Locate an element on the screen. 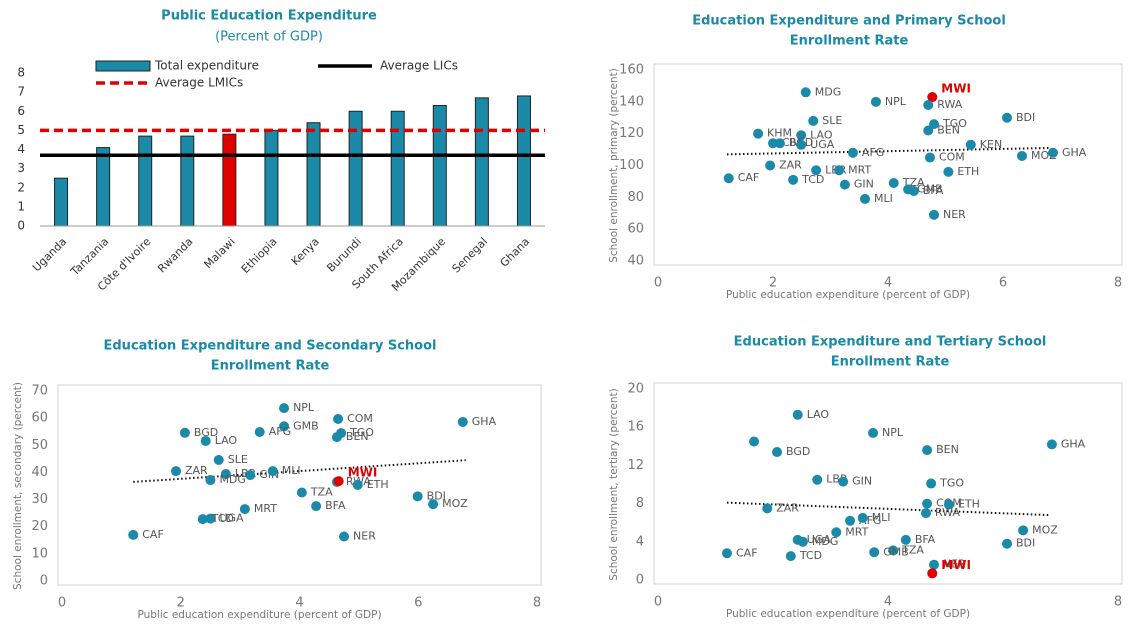 The height and width of the screenshot is (625, 1131). point-label: UGA is located at coordinates (231, 518).